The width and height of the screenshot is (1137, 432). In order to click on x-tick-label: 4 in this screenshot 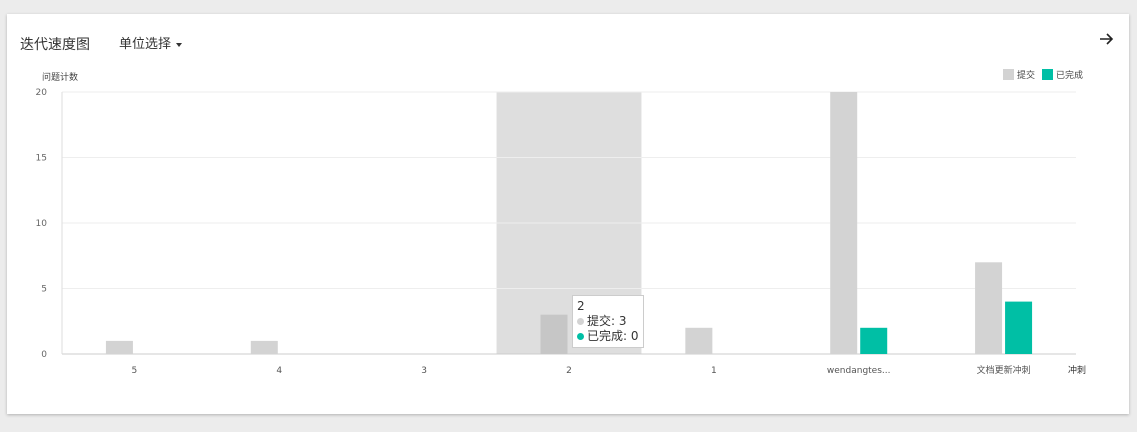, I will do `click(279, 371)`.